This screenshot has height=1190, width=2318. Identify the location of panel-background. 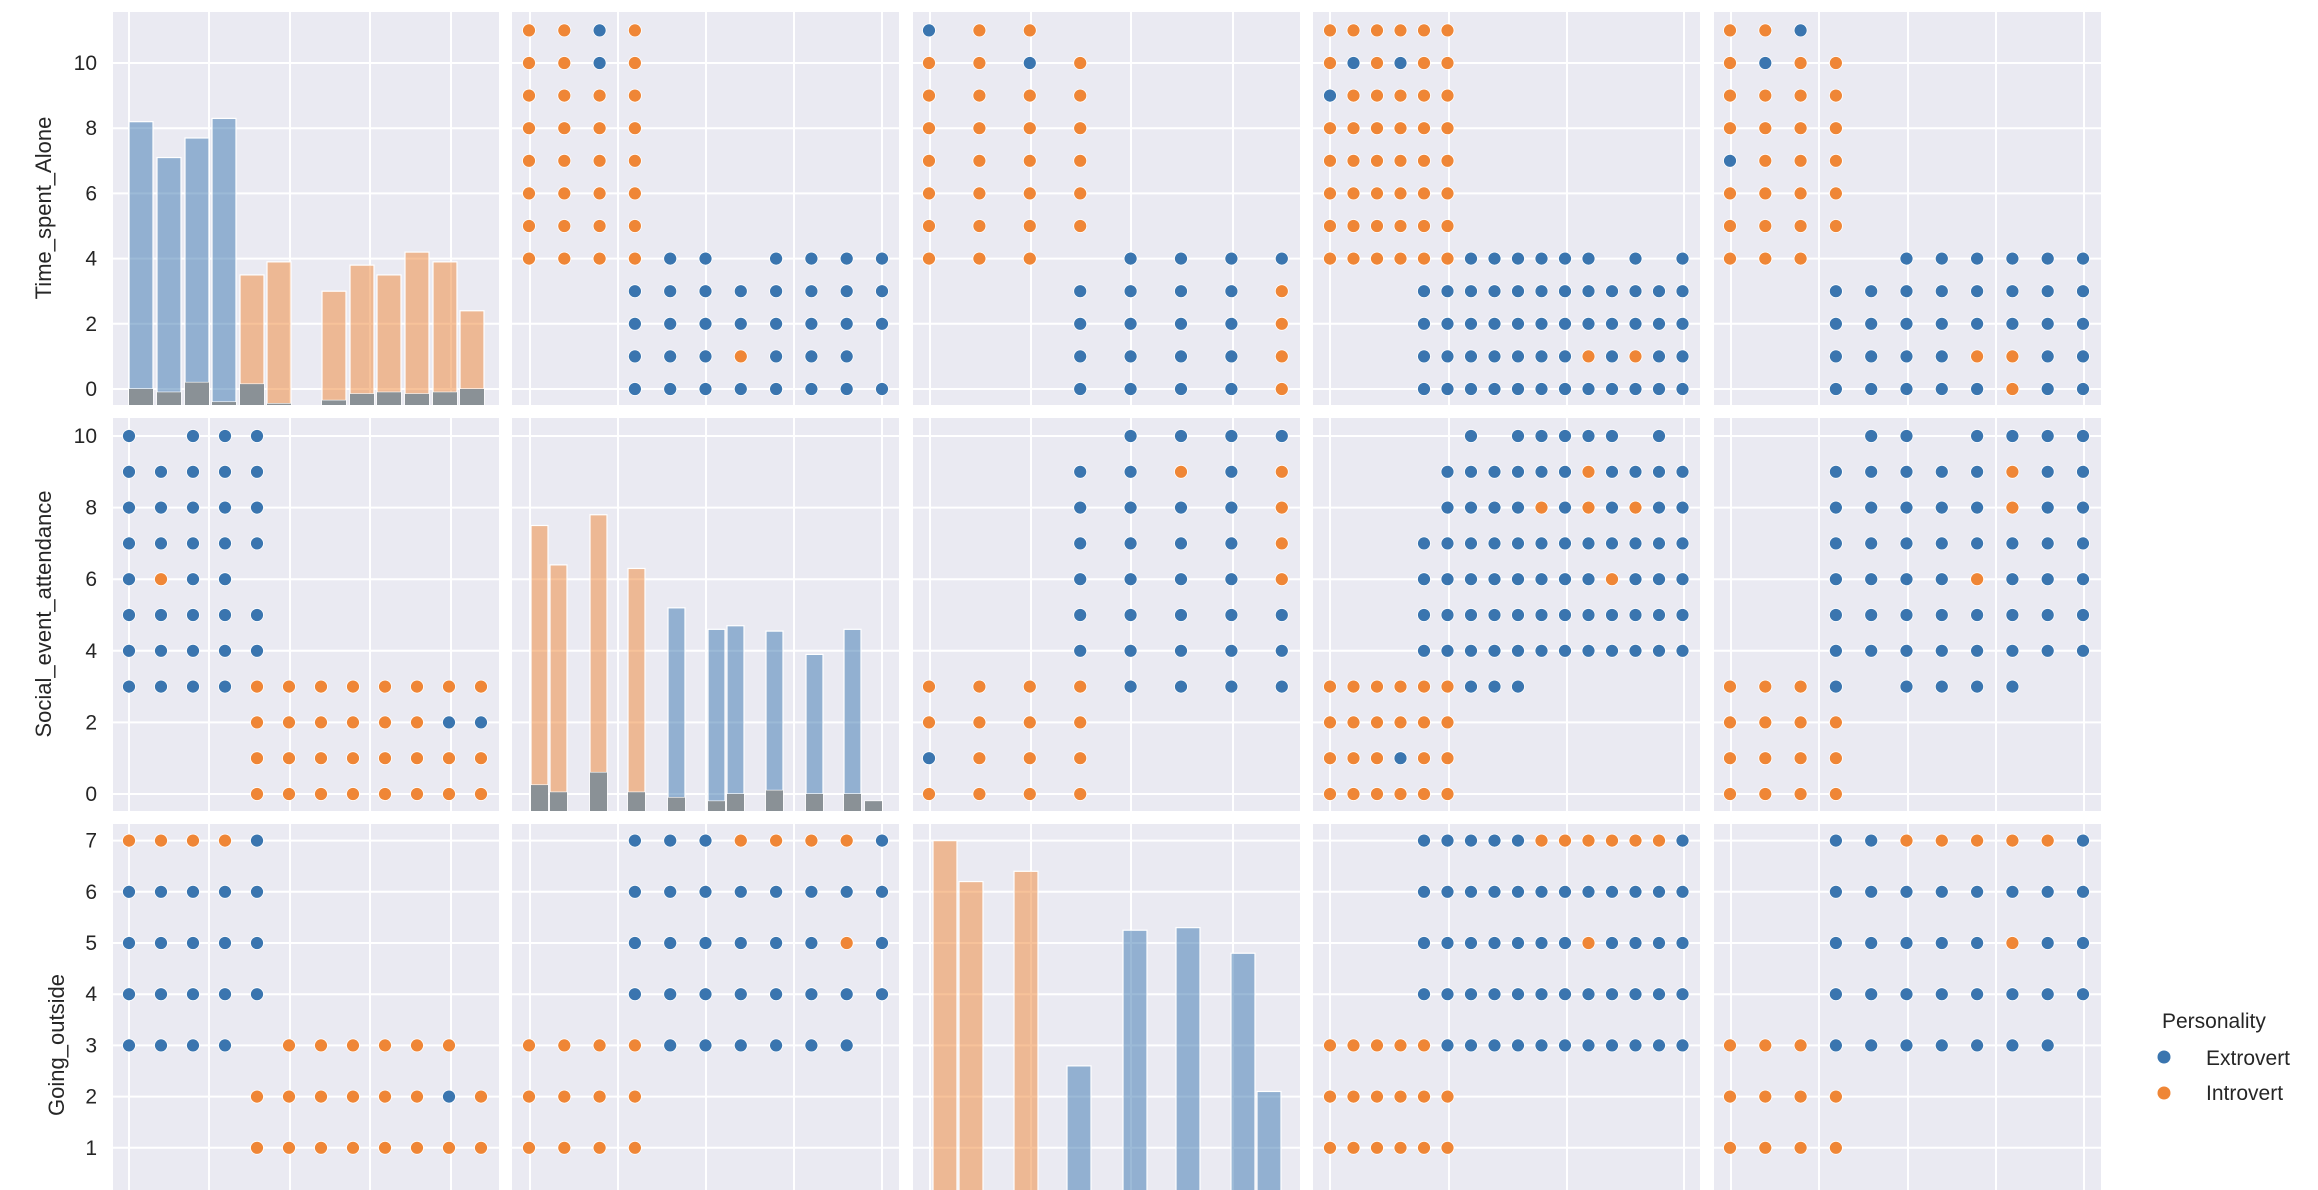
(306, 1007).